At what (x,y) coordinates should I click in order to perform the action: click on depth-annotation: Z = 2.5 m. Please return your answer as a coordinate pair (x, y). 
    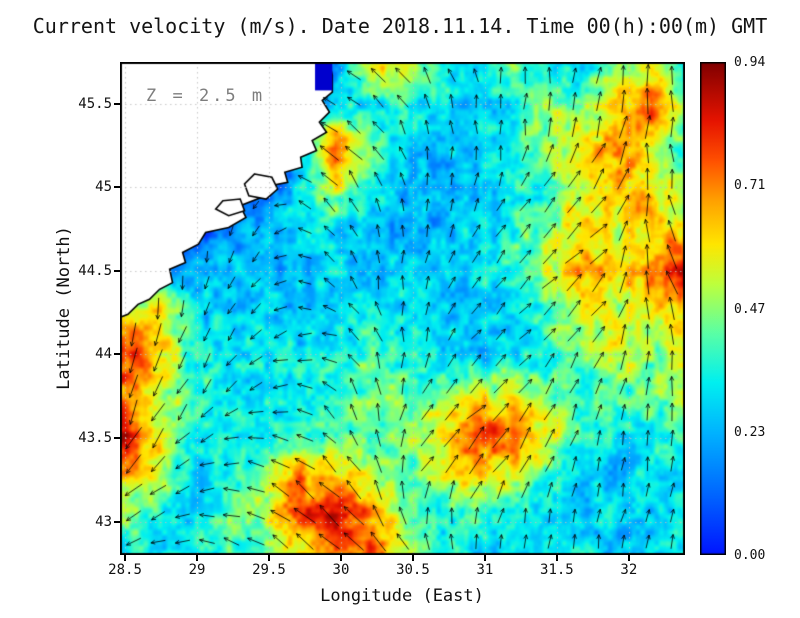
    Looking at the image, I should click on (206, 96).